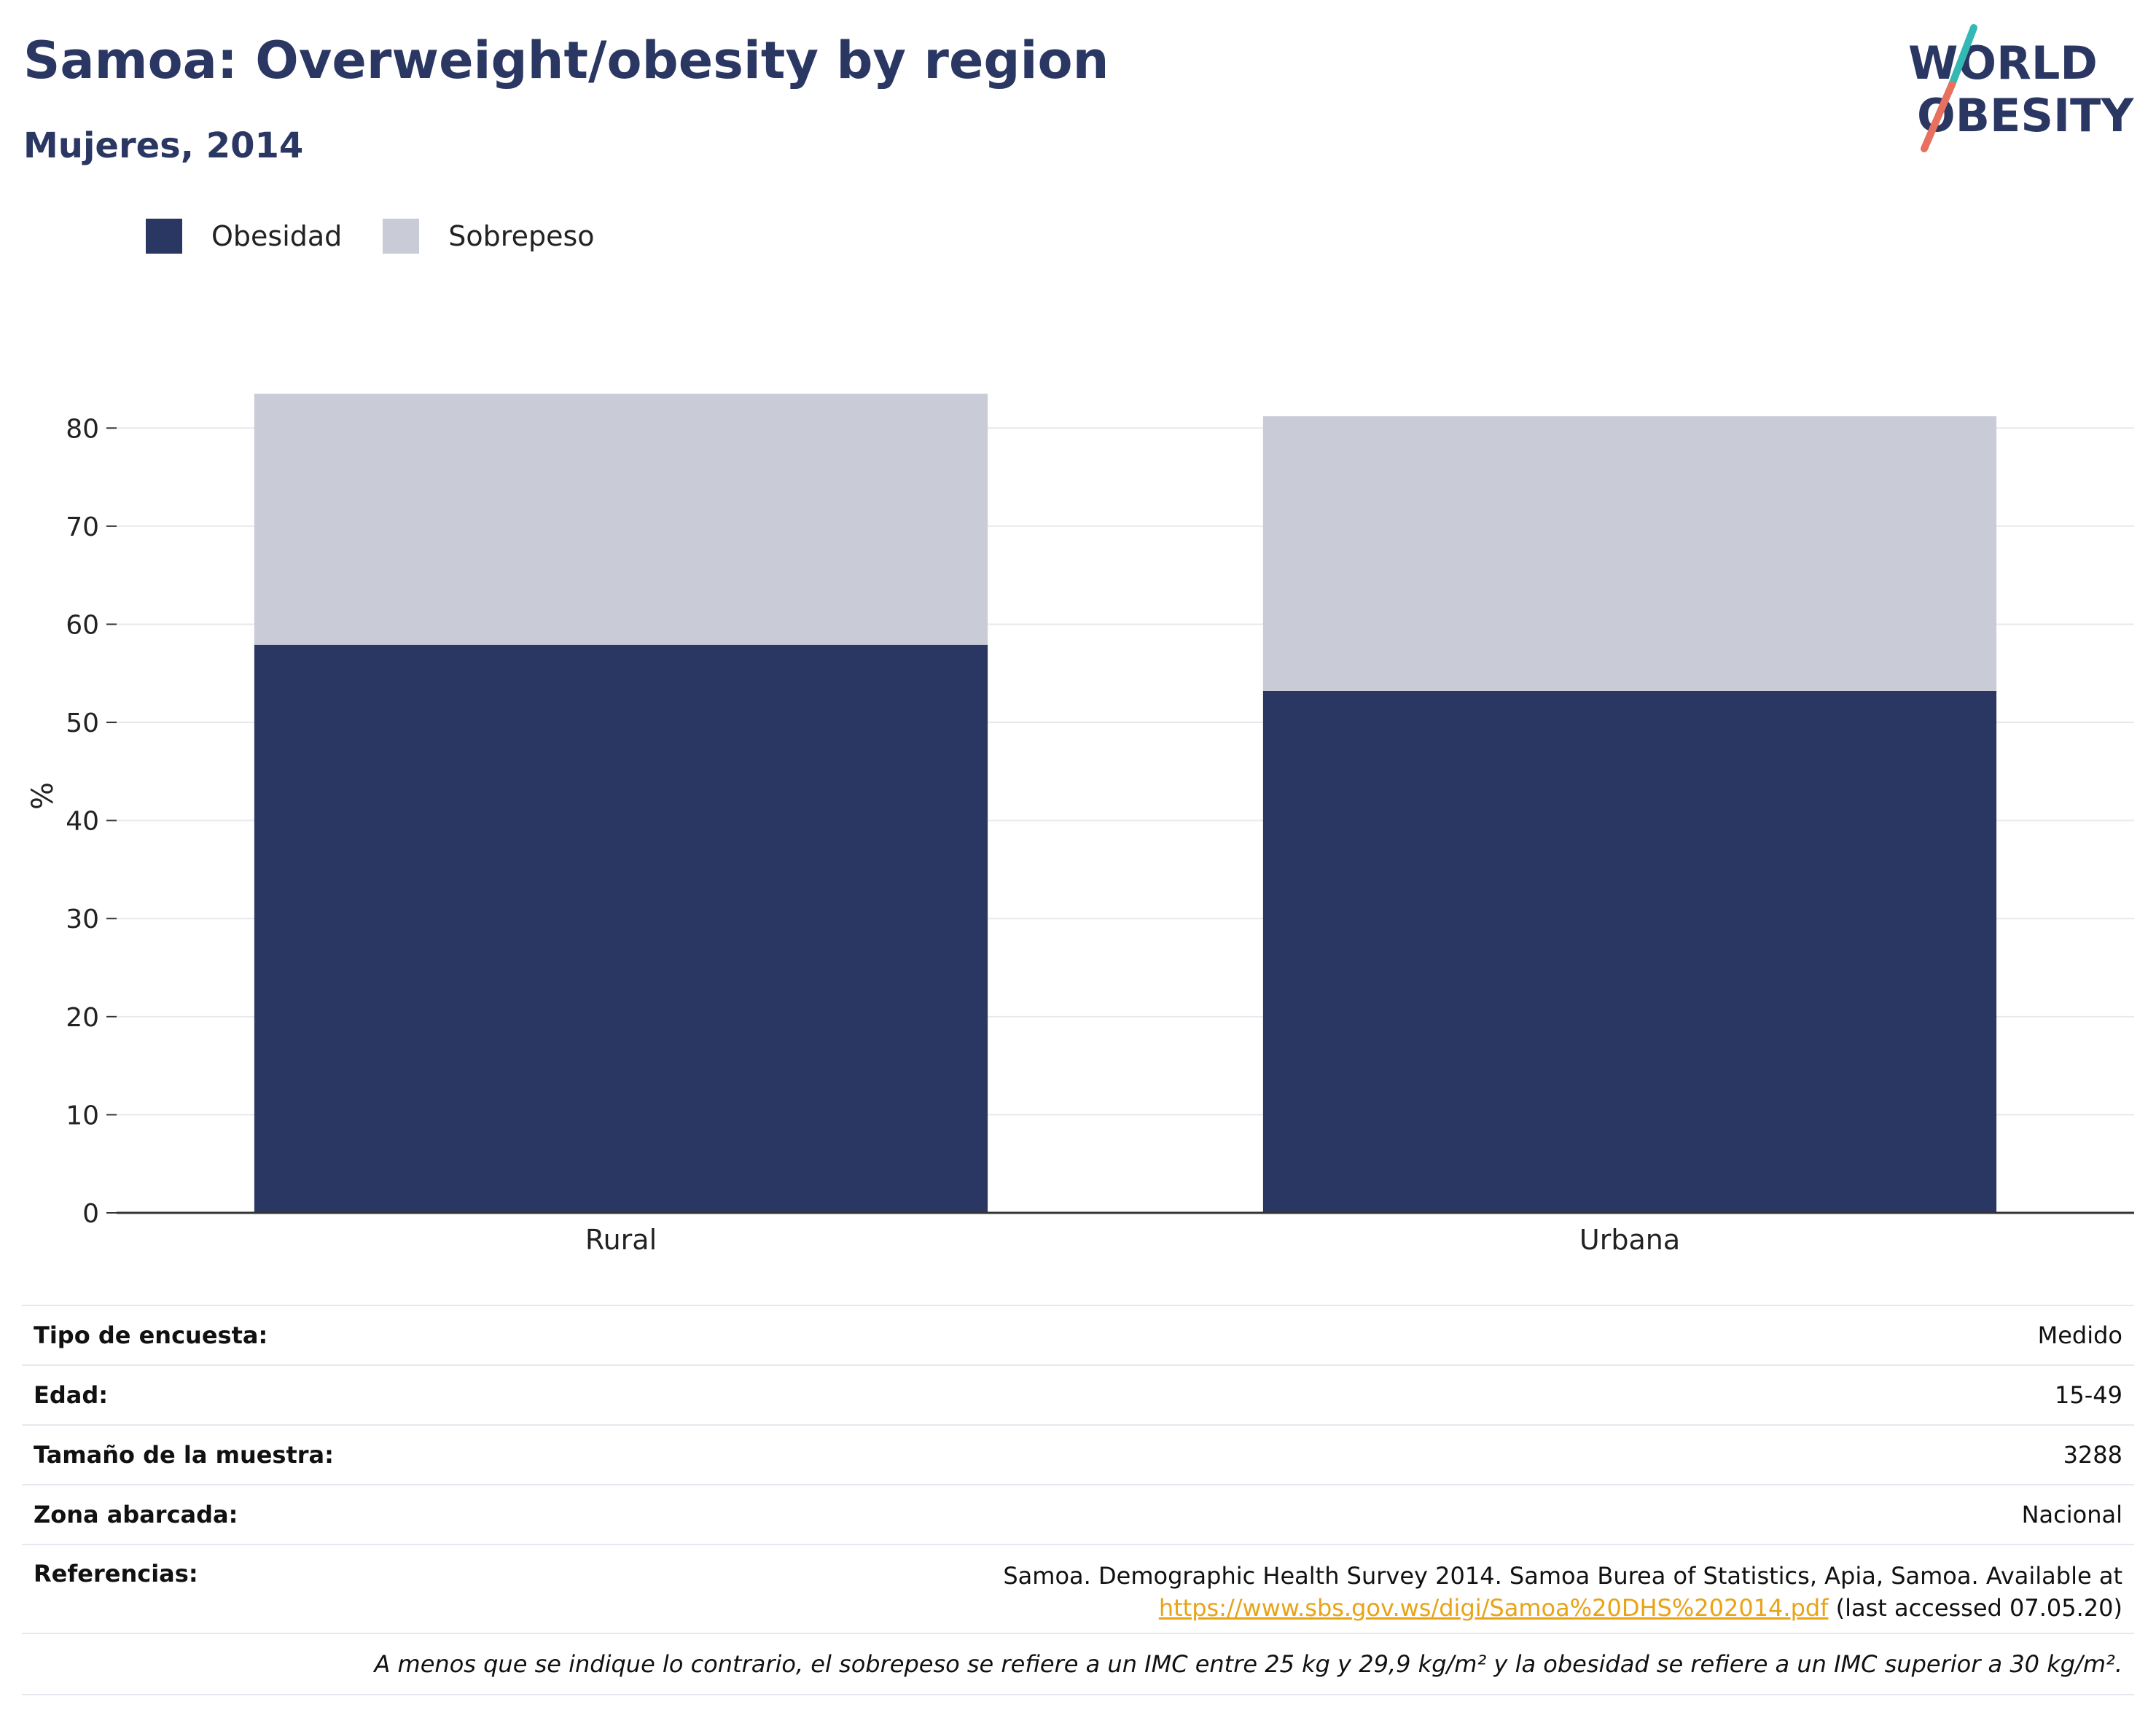  I want to click on y-tick-label-40: 40, so click(83, 822).